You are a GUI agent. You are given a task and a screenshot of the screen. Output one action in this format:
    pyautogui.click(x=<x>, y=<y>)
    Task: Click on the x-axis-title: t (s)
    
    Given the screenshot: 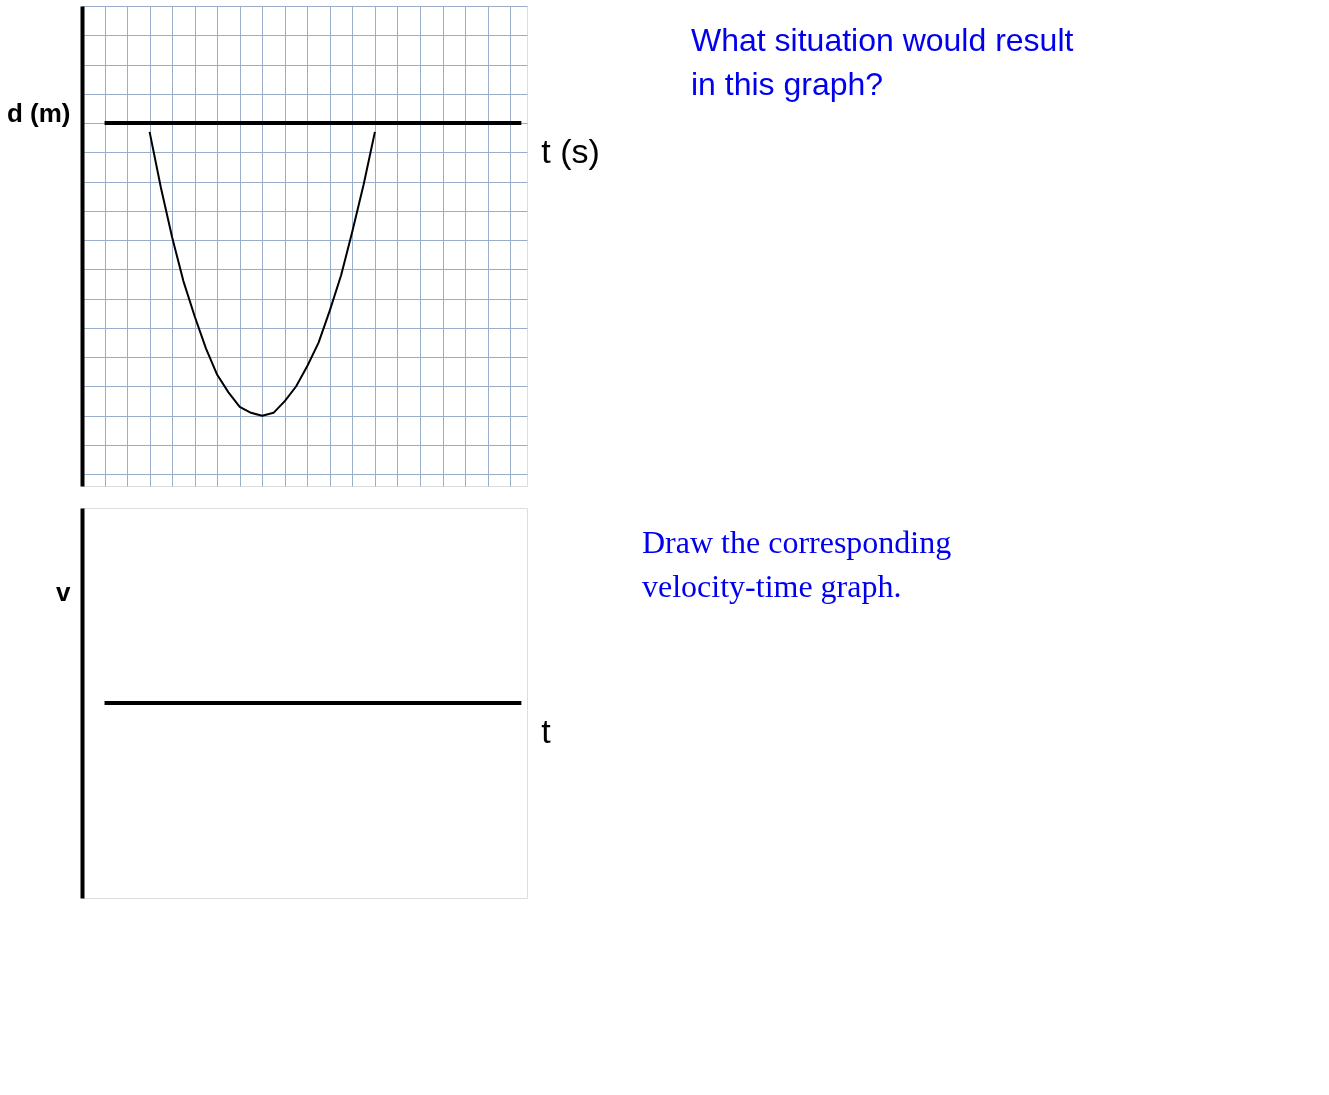 What is the action you would take?
    pyautogui.click(x=570, y=151)
    